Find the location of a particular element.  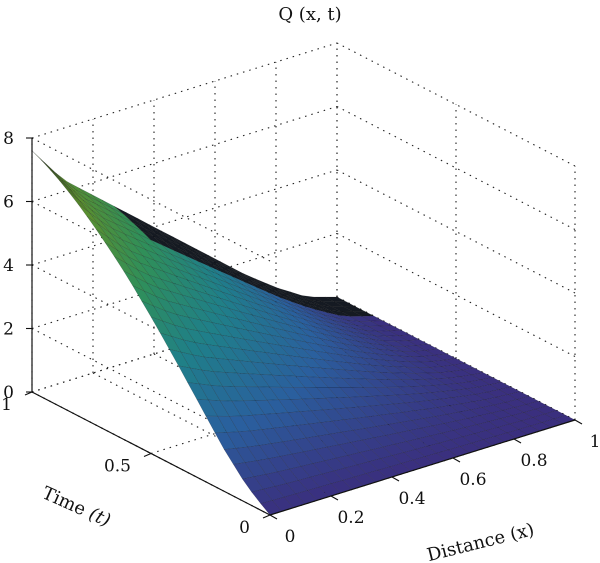

x-axis-label: Distance (x) is located at coordinates (480, 541).